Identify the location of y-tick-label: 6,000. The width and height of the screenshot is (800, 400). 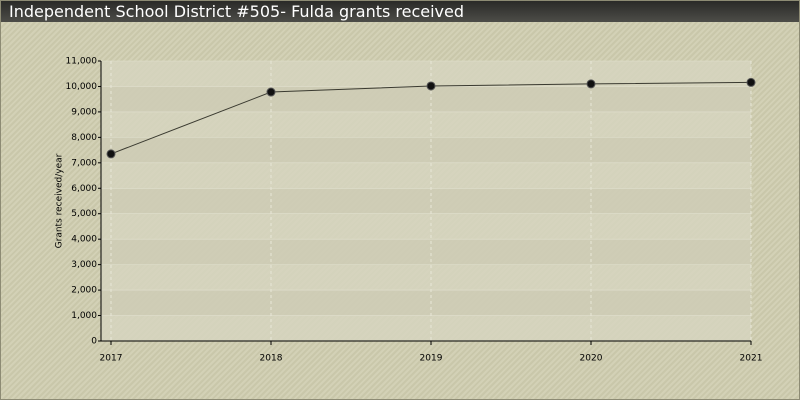
(84, 189).